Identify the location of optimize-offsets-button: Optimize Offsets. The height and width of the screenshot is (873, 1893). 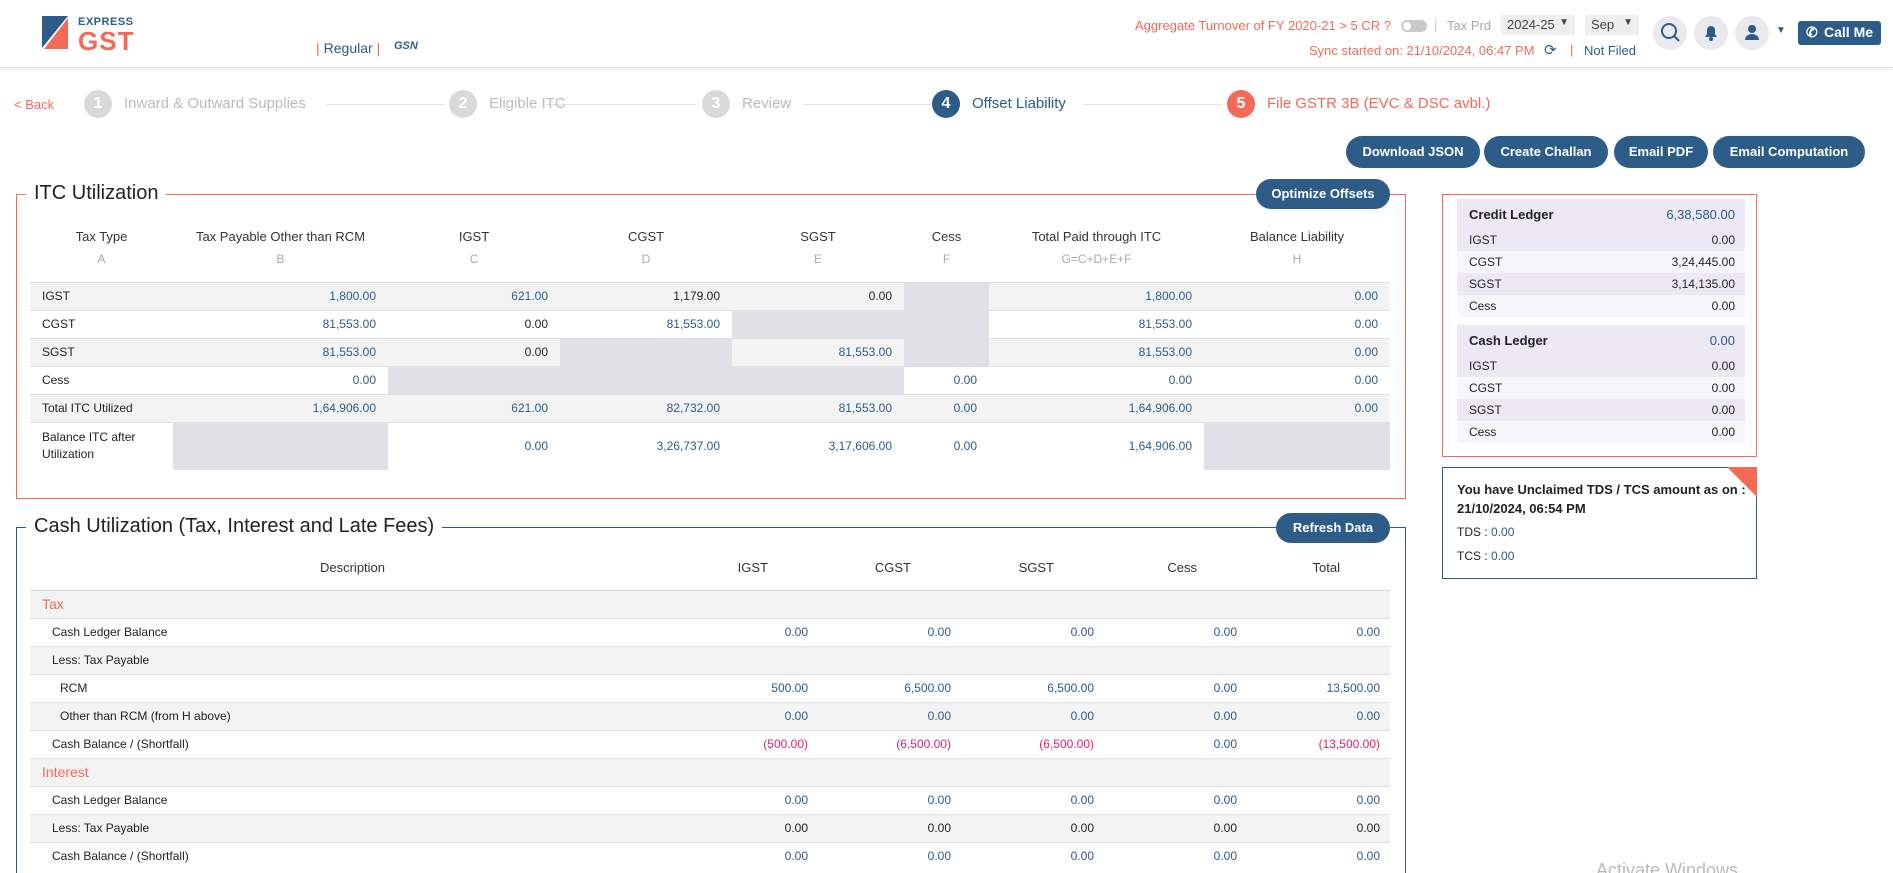
(1323, 194).